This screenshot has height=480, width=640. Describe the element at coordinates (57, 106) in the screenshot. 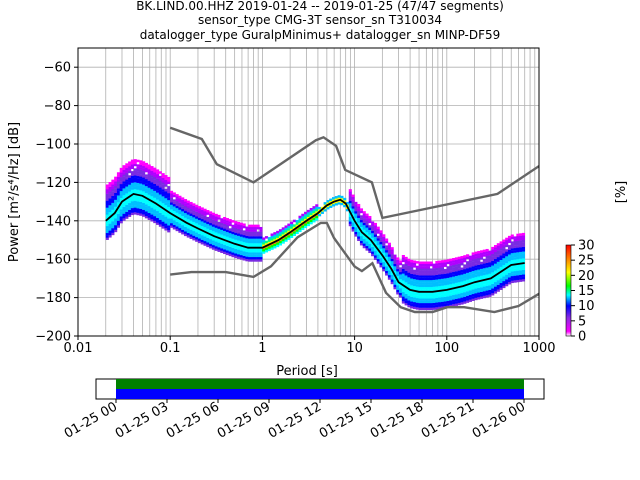

I see `y-tick-label: −80` at that location.